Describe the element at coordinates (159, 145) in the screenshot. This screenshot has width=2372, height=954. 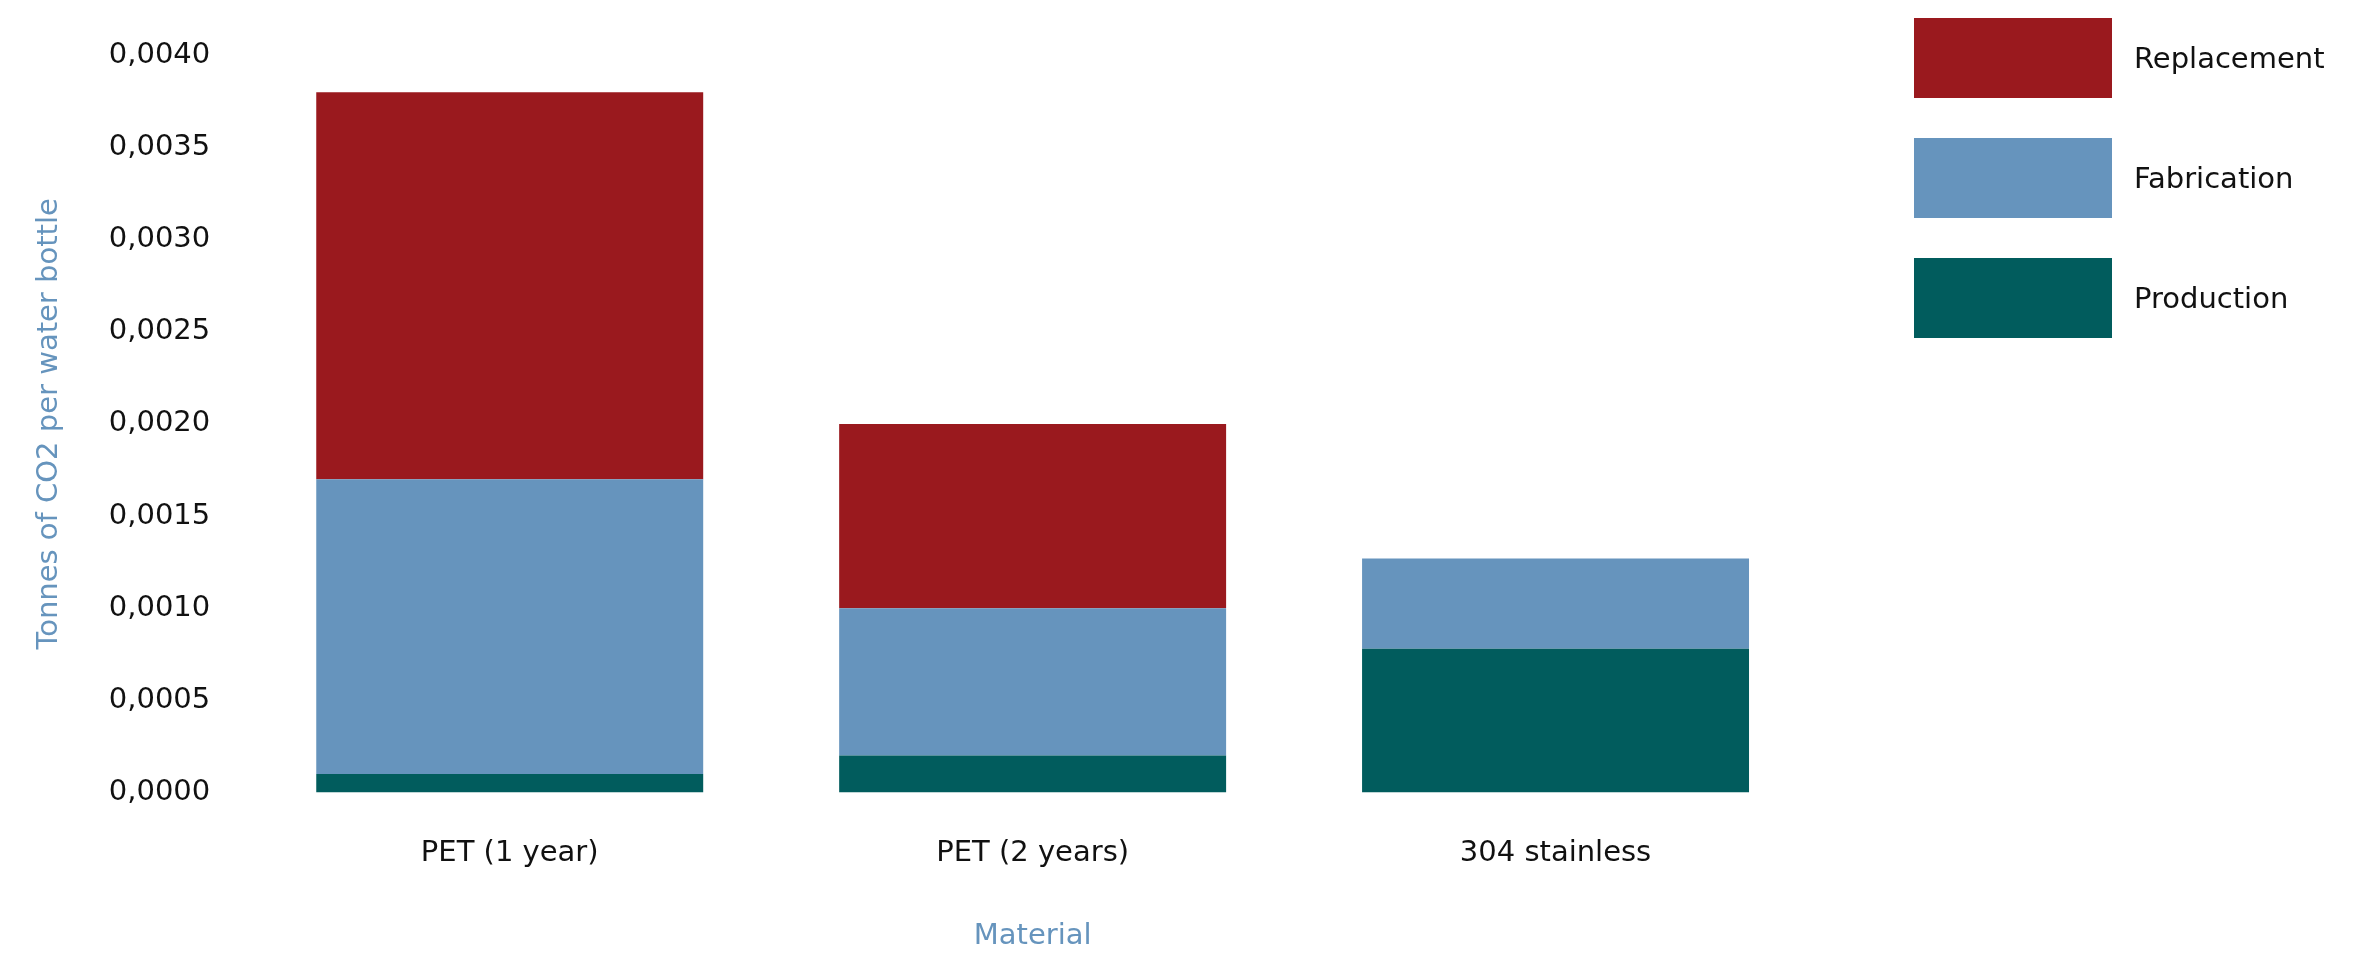
I see `y-tick-label: 0,0035` at that location.